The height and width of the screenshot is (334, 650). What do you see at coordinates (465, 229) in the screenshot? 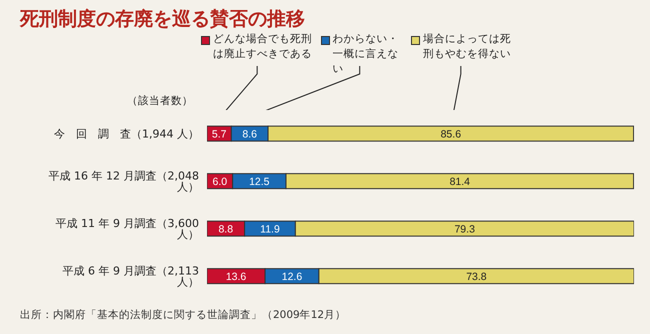
I see `data-label: 79.3` at bounding box center [465, 229].